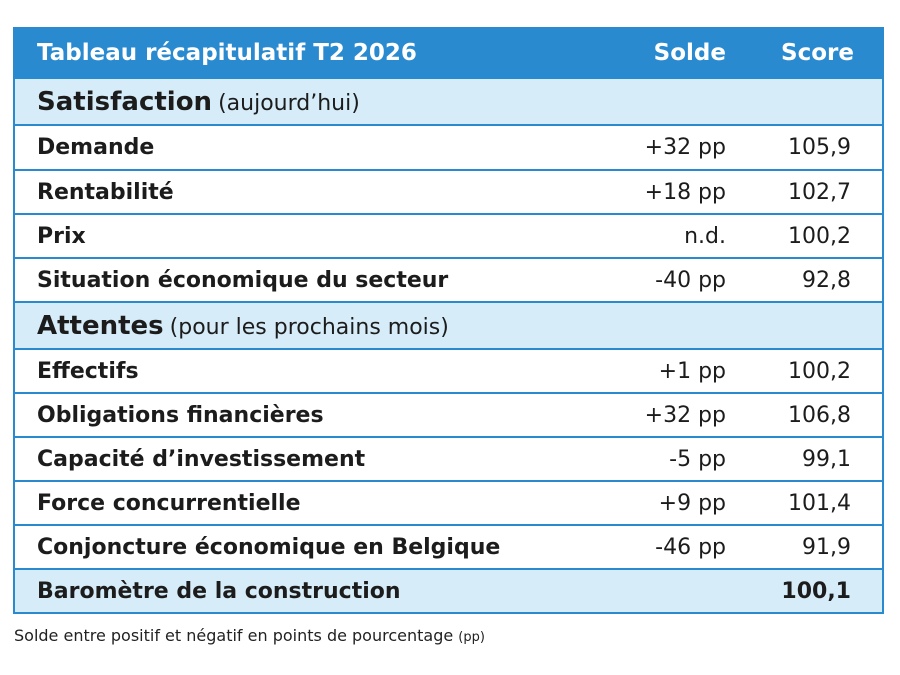  What do you see at coordinates (448, 370) in the screenshot?
I see `table-row: Effectifs +1 pp 100,2` at bounding box center [448, 370].